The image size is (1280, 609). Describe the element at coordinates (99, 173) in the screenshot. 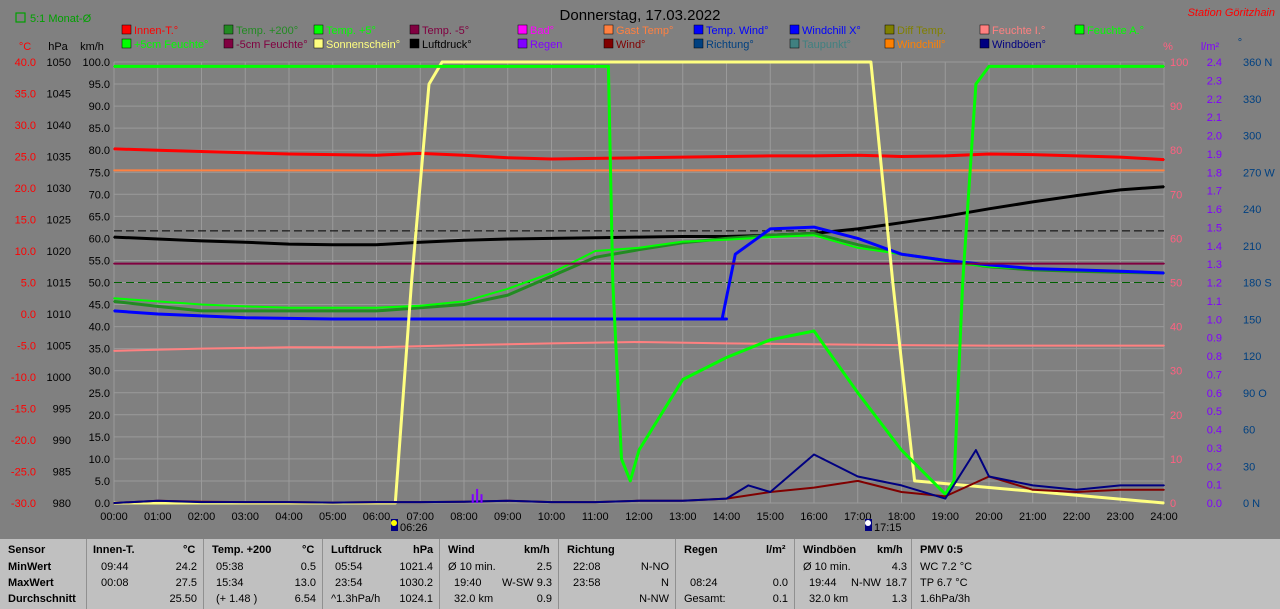

I see `wind-tick-label: 75.0` at that location.